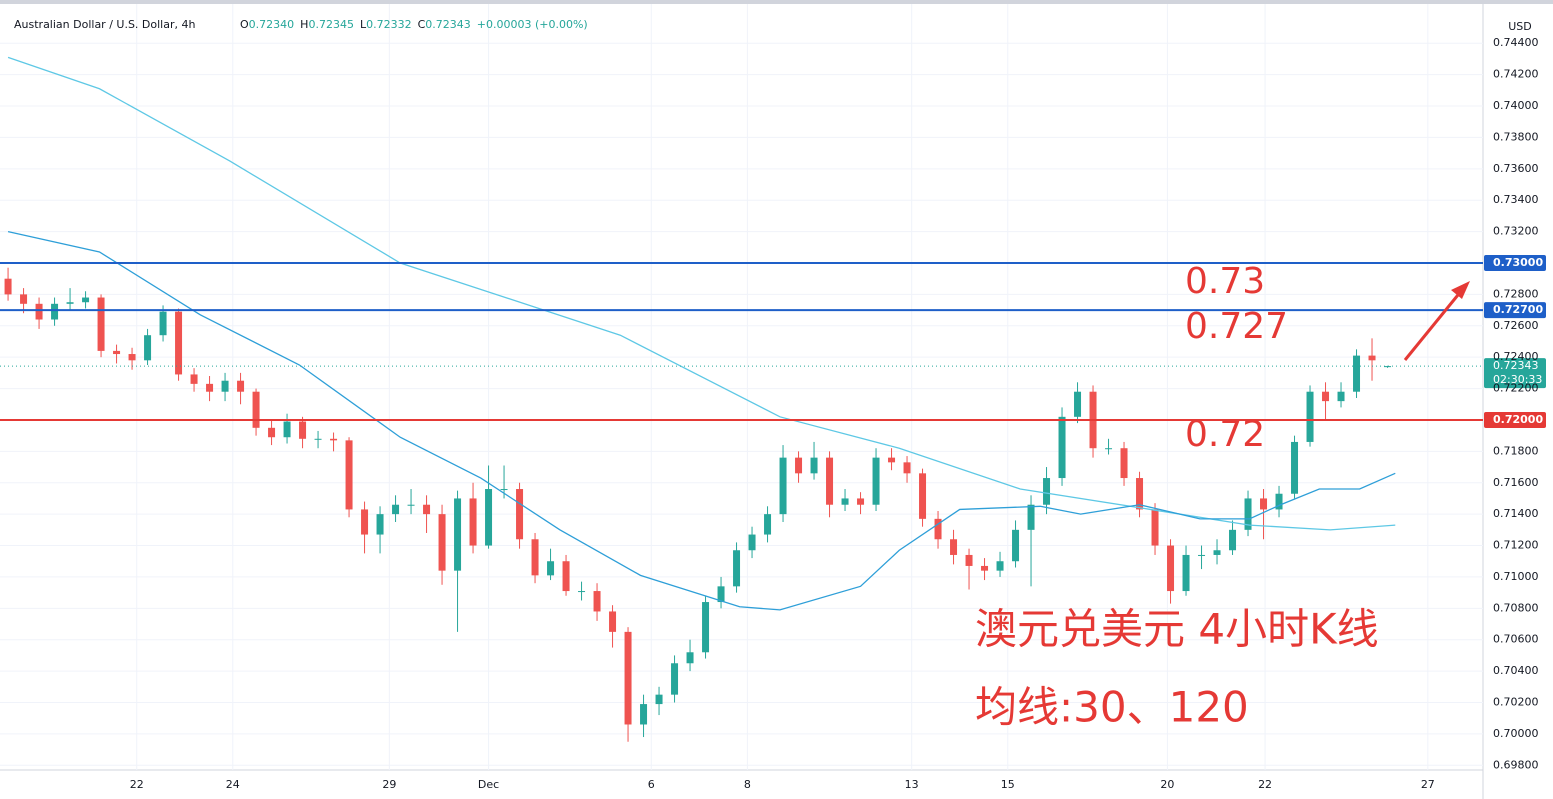 The height and width of the screenshot is (799, 1553). Describe the element at coordinates (1516, 356) in the screenshot. I see `y-tick-label: 0.72400` at that location.